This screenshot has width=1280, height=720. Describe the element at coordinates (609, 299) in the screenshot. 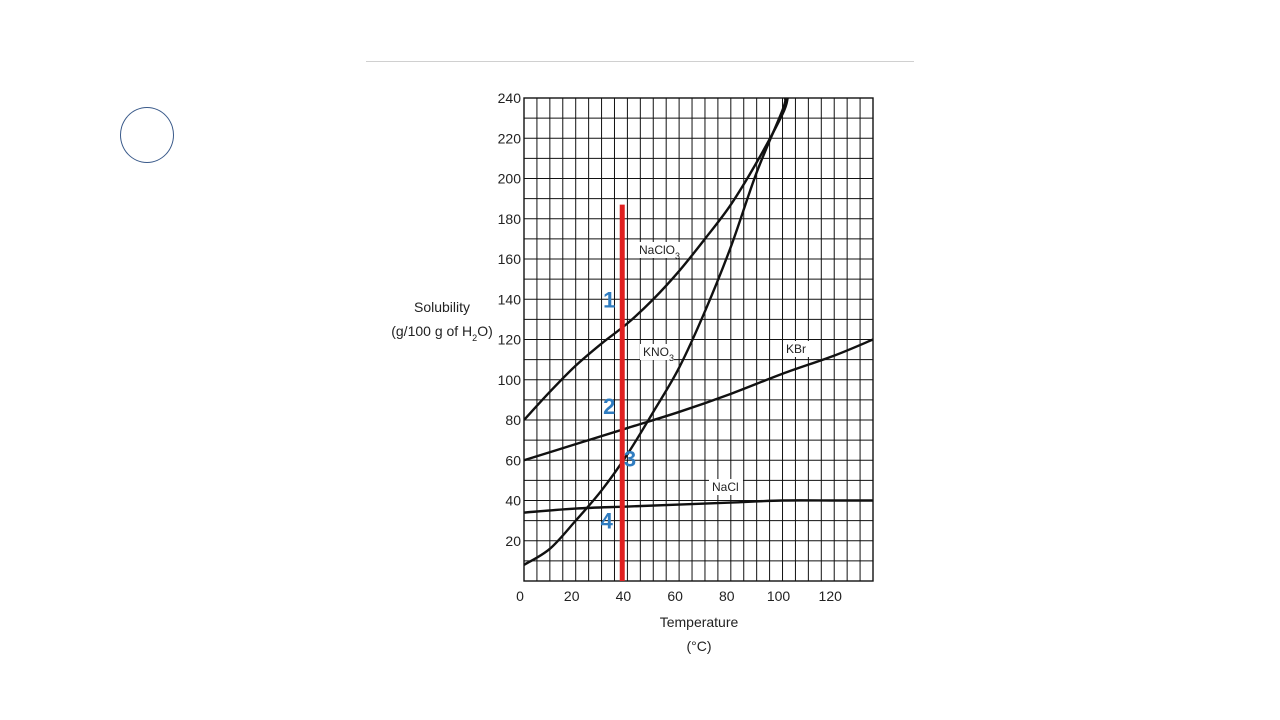

I see `marker-label-1: 1` at that location.